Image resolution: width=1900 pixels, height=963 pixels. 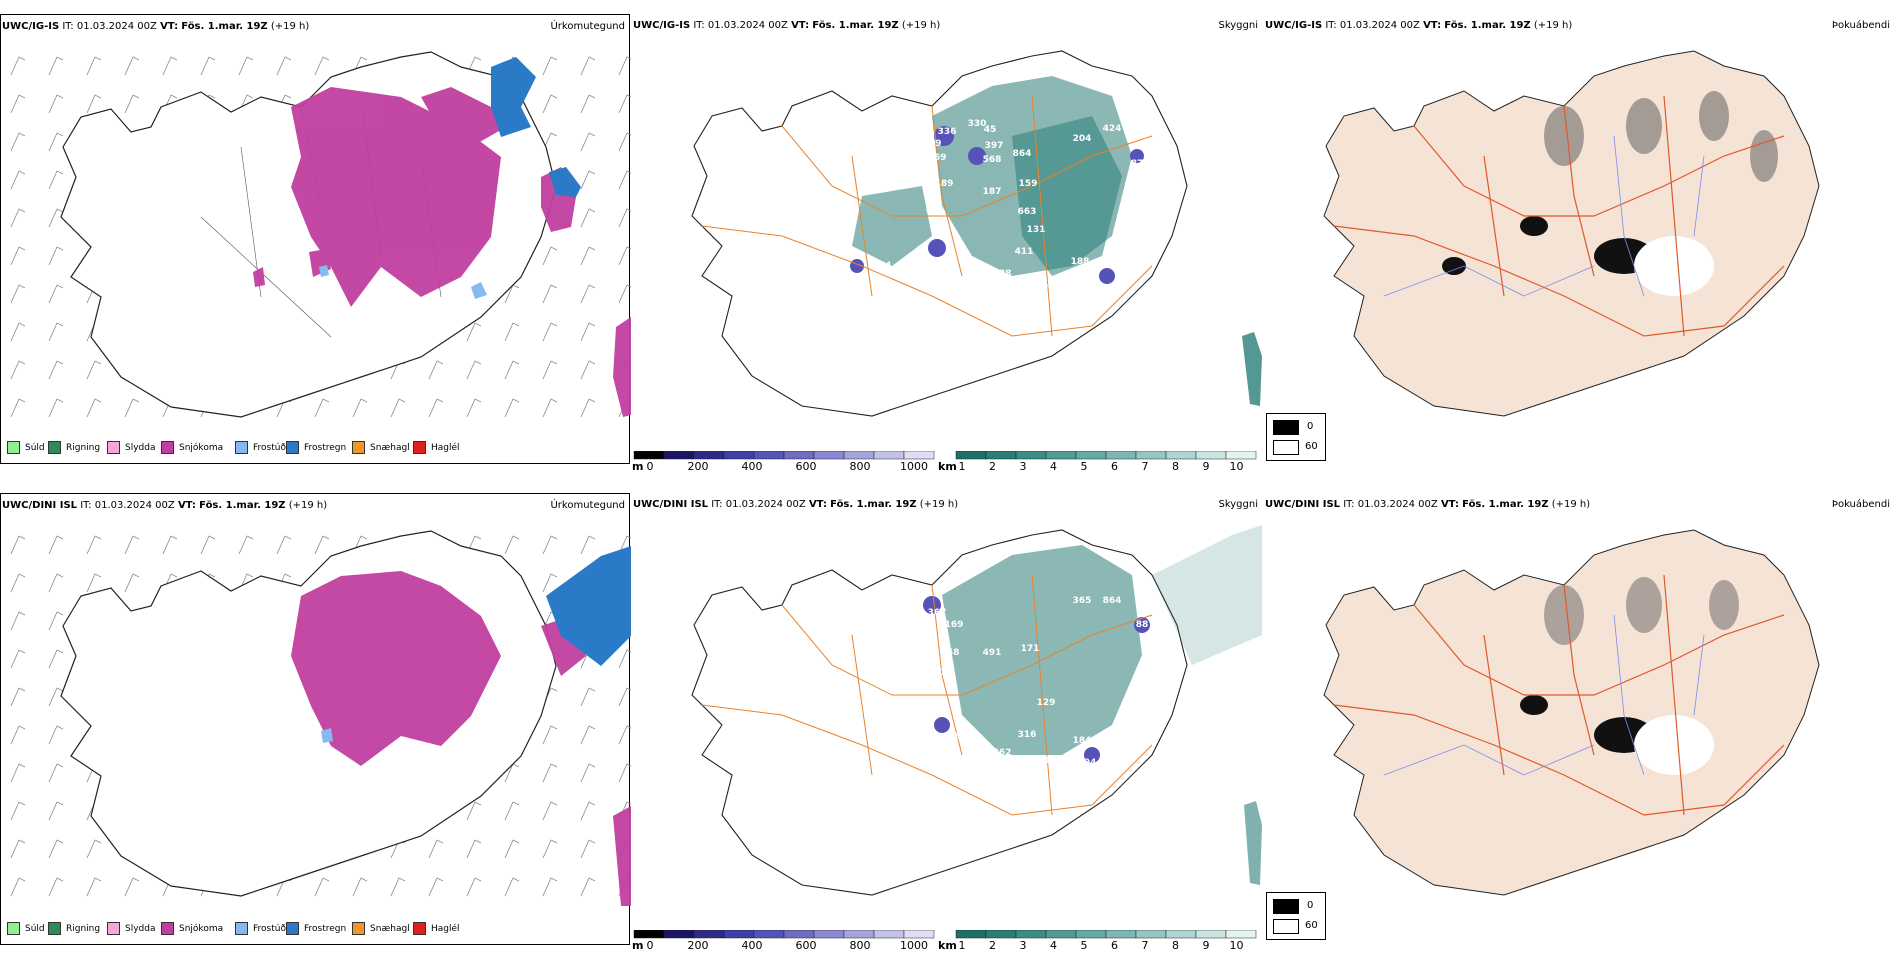 I want to click on fog-light-label: 60, so click(x=1311, y=446).